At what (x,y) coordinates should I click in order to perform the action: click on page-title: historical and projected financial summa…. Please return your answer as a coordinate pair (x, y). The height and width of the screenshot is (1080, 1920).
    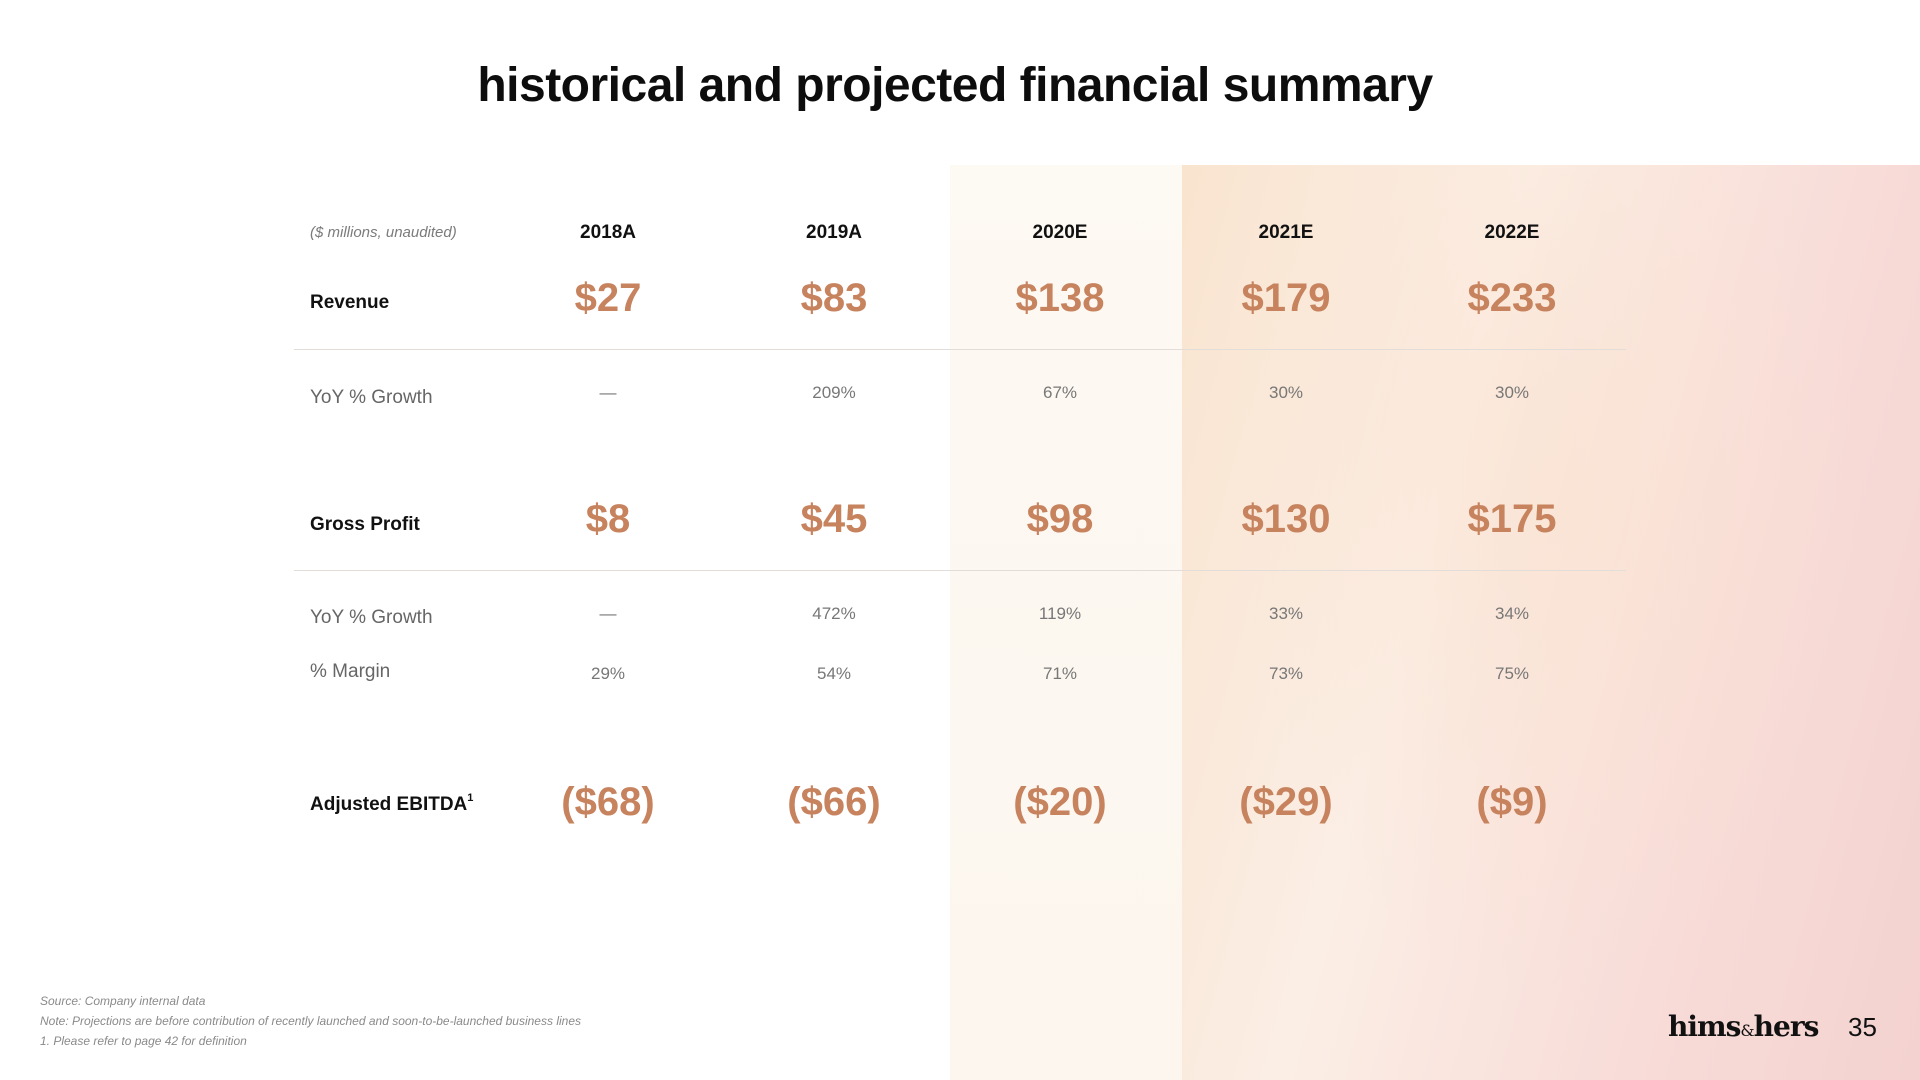
    Looking at the image, I should click on (955, 85).